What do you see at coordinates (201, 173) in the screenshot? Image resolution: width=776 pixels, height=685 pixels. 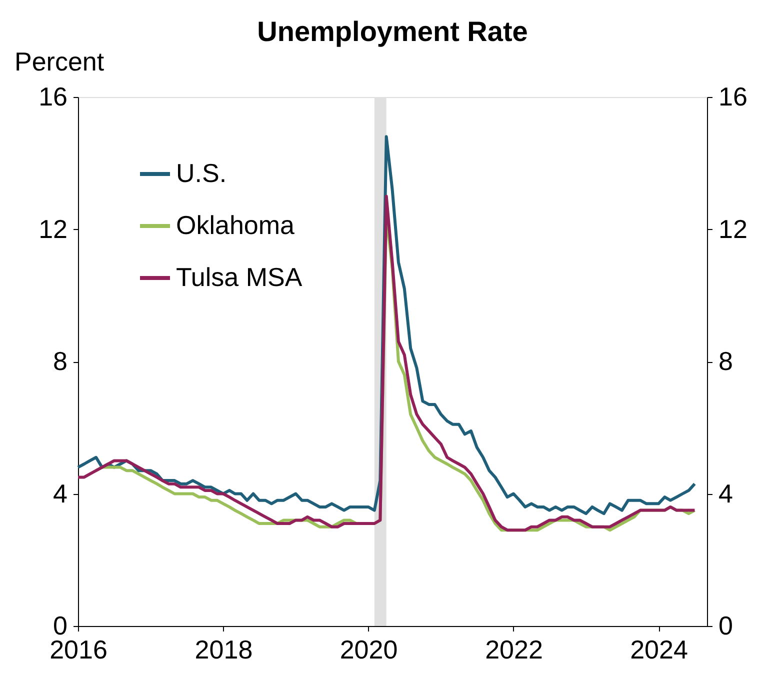 I see `legend-label: U.S.` at bounding box center [201, 173].